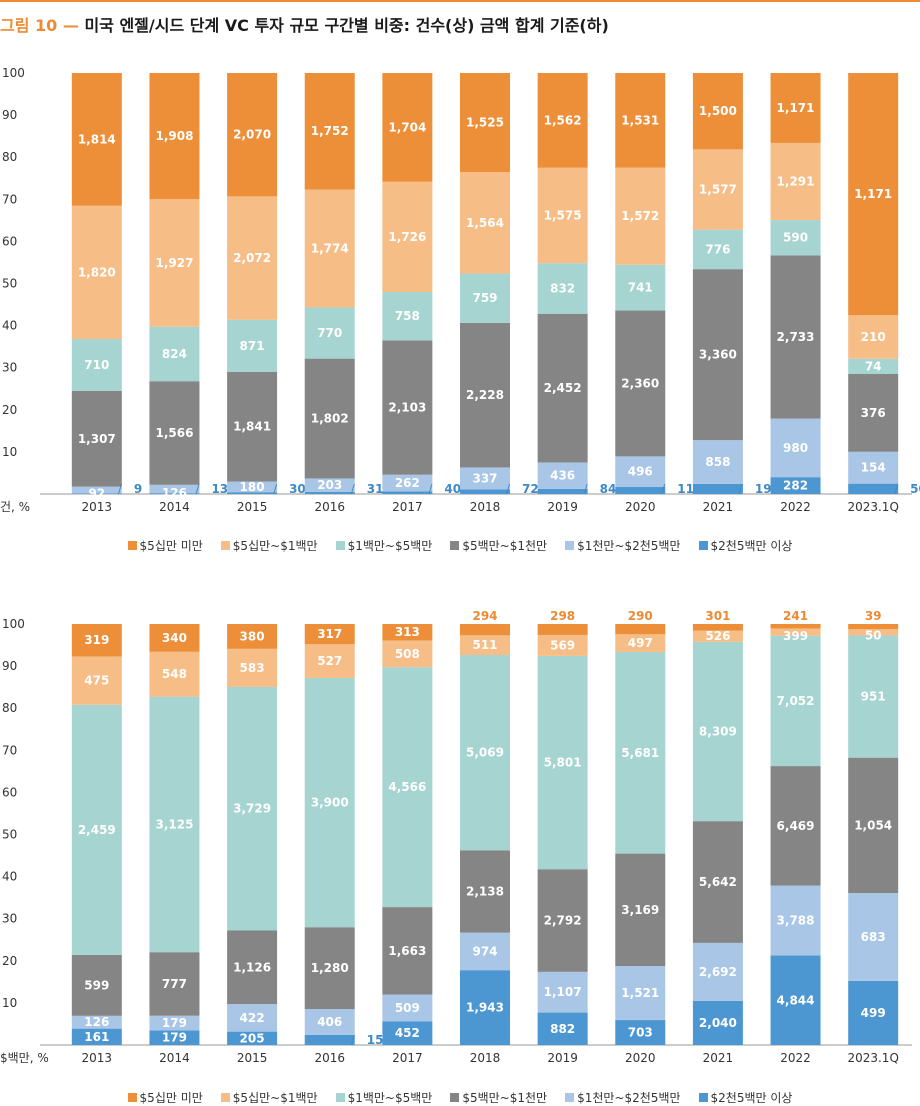  Describe the element at coordinates (505, 1098) in the screenshot. I see `legend-label: $5백만~$1천만` at that location.